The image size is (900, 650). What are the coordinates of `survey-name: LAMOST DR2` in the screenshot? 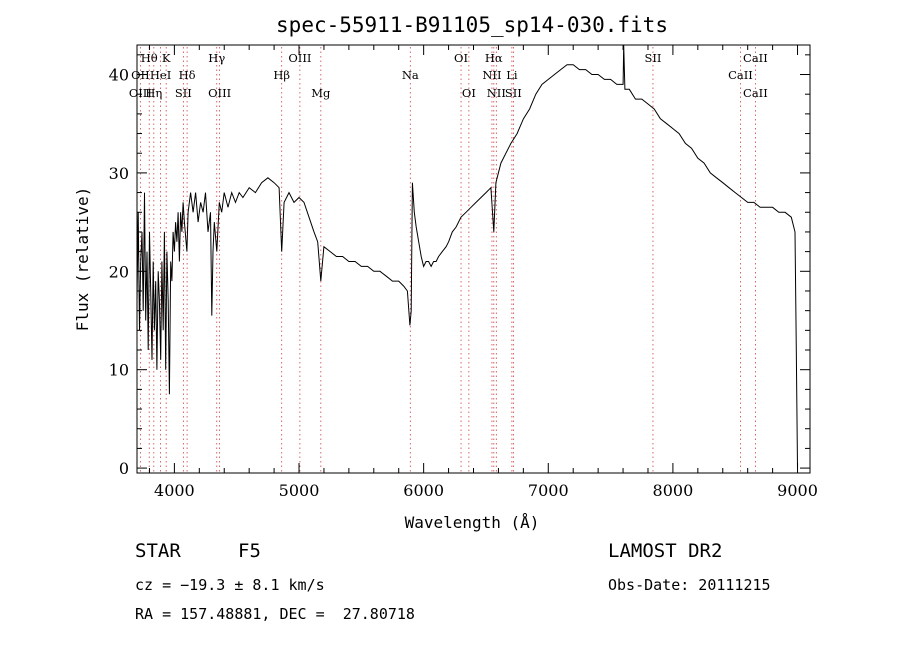 It's located at (665, 551).